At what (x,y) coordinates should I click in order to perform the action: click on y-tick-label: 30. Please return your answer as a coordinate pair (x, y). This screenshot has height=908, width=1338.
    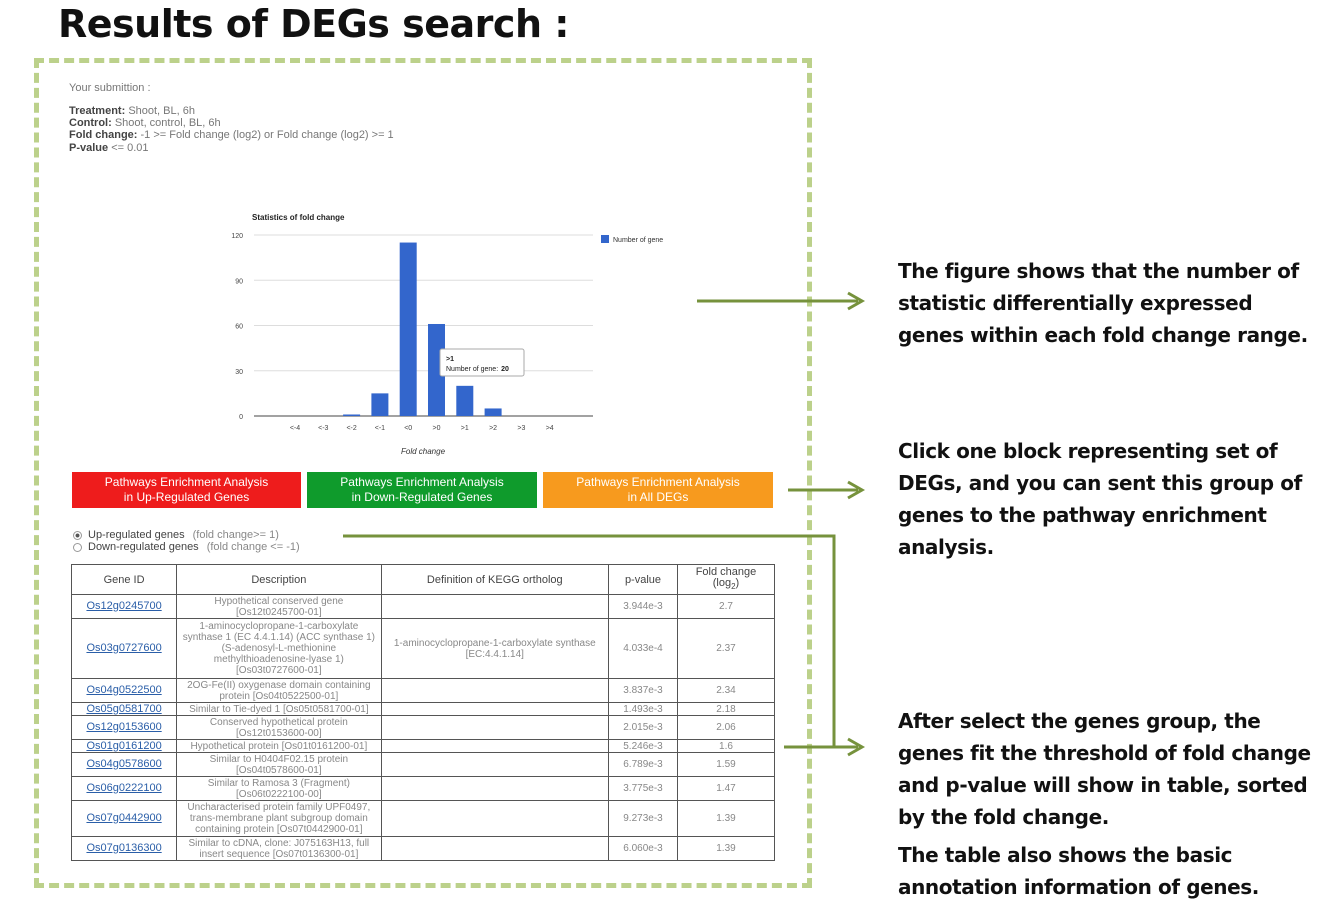
    Looking at the image, I should click on (239, 372).